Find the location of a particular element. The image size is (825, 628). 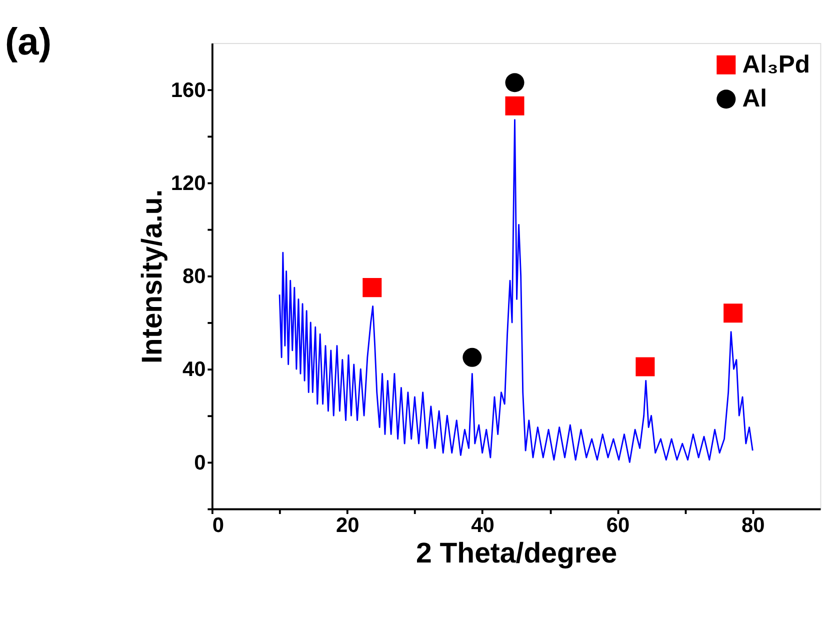

x-tick-label: 40 is located at coordinates (482, 526).